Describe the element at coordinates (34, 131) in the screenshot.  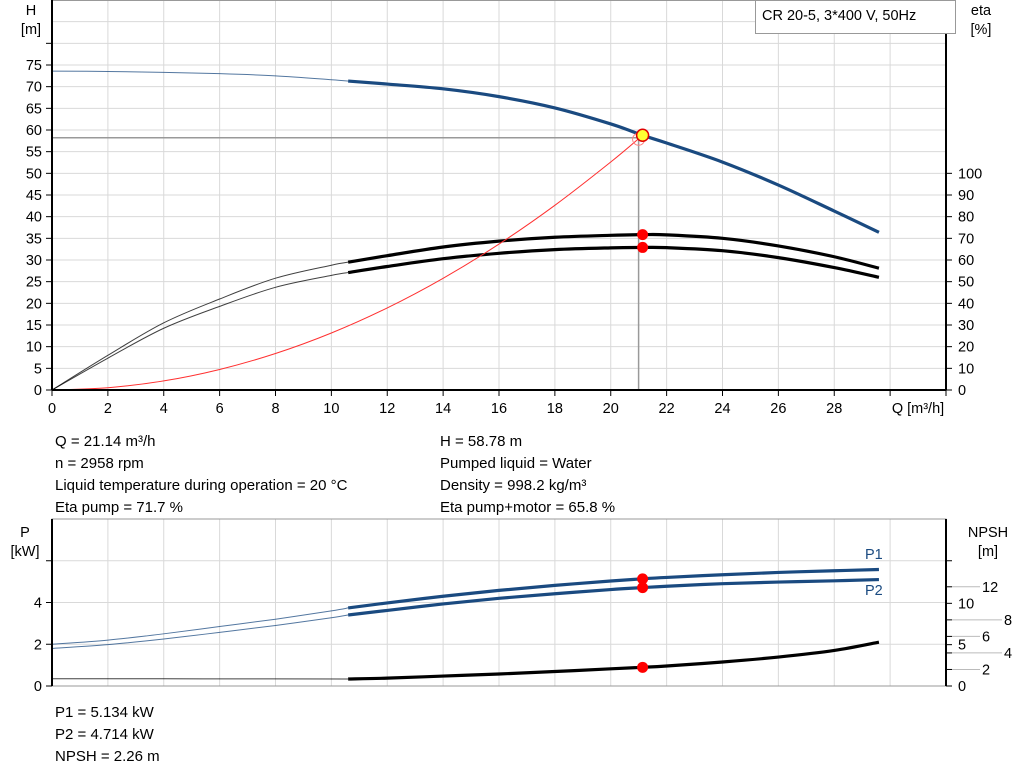
I see `y-left-tick-label: 60` at that location.